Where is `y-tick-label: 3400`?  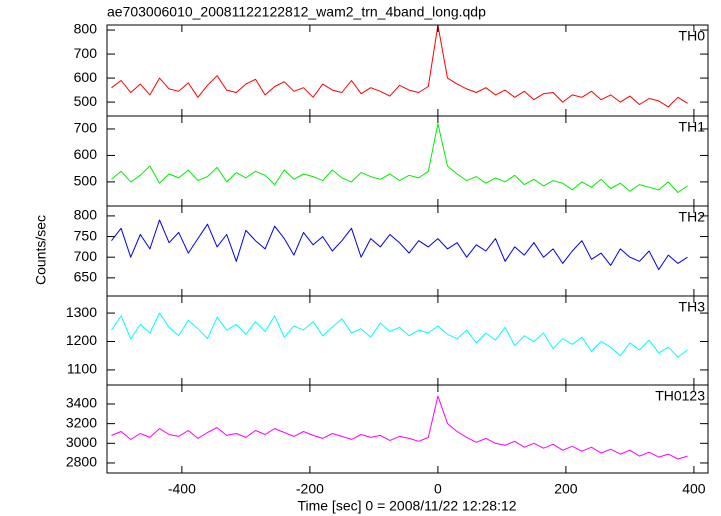
y-tick-label: 3400 is located at coordinates (81, 403).